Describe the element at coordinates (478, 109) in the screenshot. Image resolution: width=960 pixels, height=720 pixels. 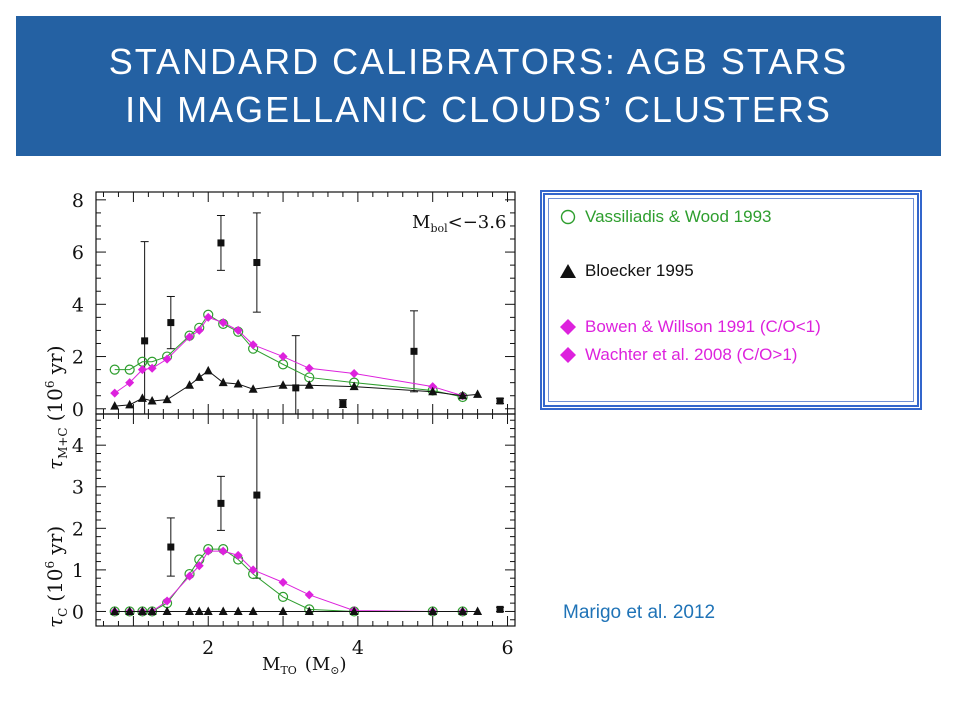
I see `slide-title-line-2: IN MAGELLANIC CLOUDS’ CLUSTERS` at that location.